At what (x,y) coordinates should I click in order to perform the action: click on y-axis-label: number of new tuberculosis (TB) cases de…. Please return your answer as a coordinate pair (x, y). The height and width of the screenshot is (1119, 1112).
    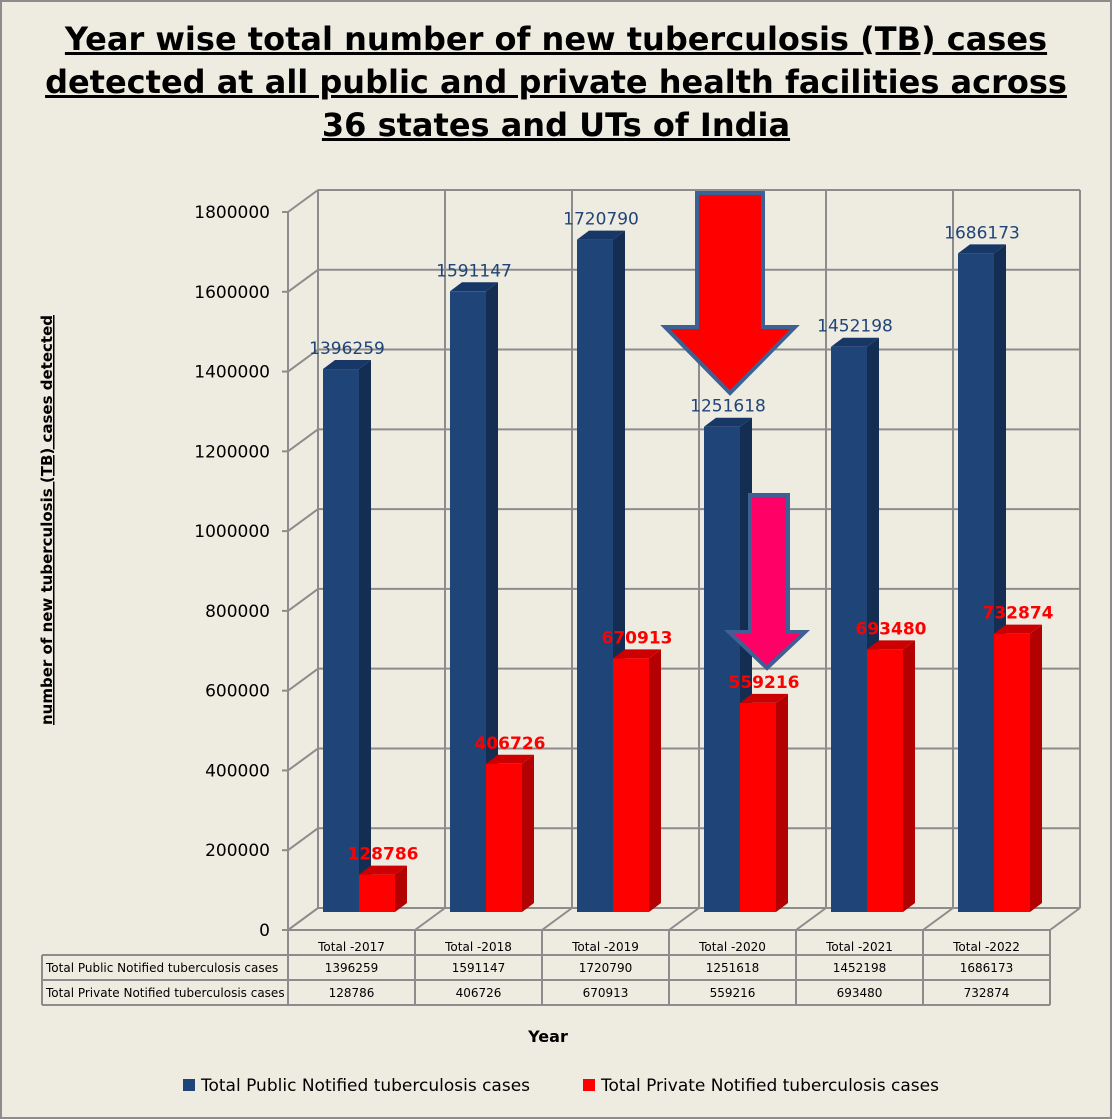
    Looking at the image, I should click on (47, 520).